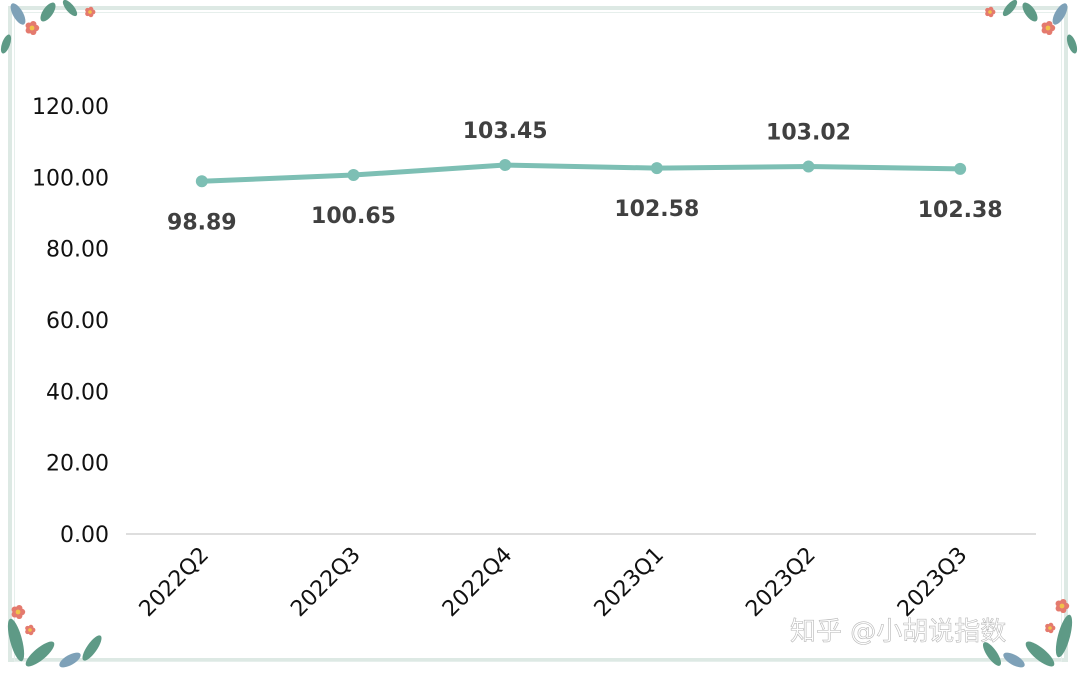 Image resolution: width=1080 pixels, height=674 pixels. What do you see at coordinates (84, 535) in the screenshot?
I see `y-tick-label: 0.00` at bounding box center [84, 535].